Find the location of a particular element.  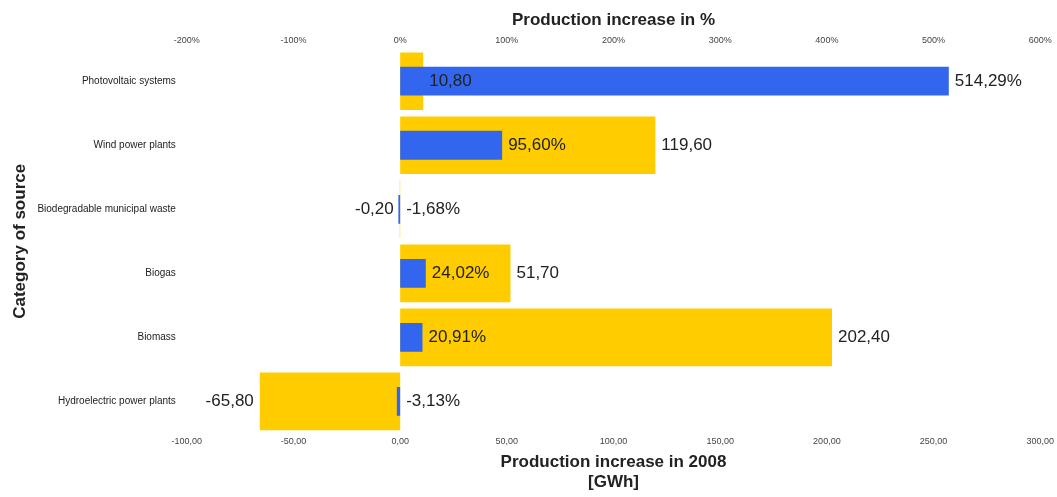

x2-tick-label: -200% is located at coordinates (186, 40).